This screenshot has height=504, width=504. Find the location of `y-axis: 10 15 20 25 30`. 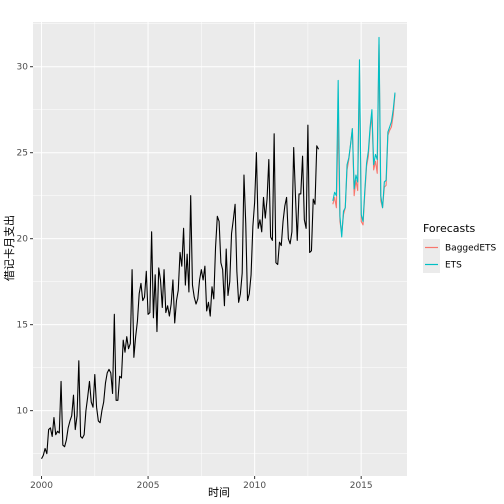

y-axis: 10 15 20 25 30 is located at coordinates (25, 240).